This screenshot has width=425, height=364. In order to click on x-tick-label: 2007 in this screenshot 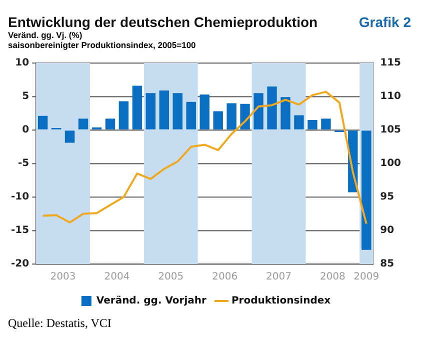, I will do `click(279, 277)`.